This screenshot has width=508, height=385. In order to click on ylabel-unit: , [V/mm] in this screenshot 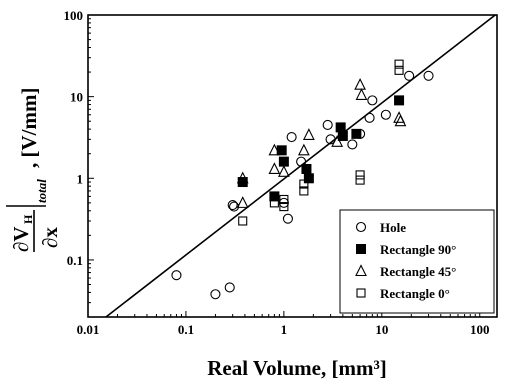, I will do `click(29, 128)`.